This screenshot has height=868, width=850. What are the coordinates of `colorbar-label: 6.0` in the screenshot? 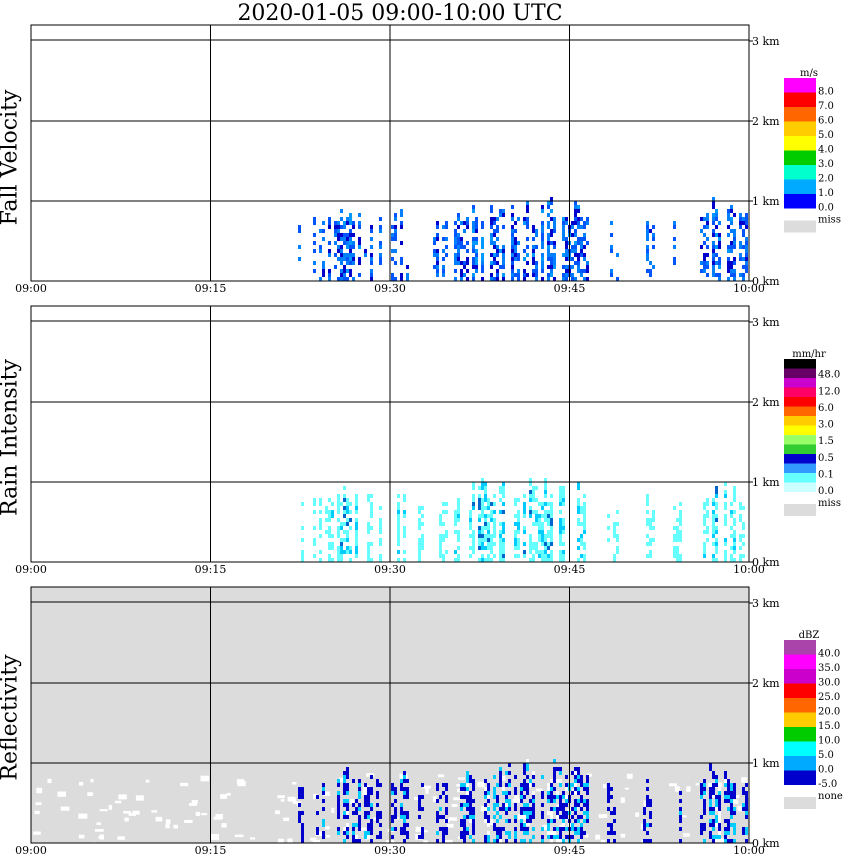 It's located at (826, 121).